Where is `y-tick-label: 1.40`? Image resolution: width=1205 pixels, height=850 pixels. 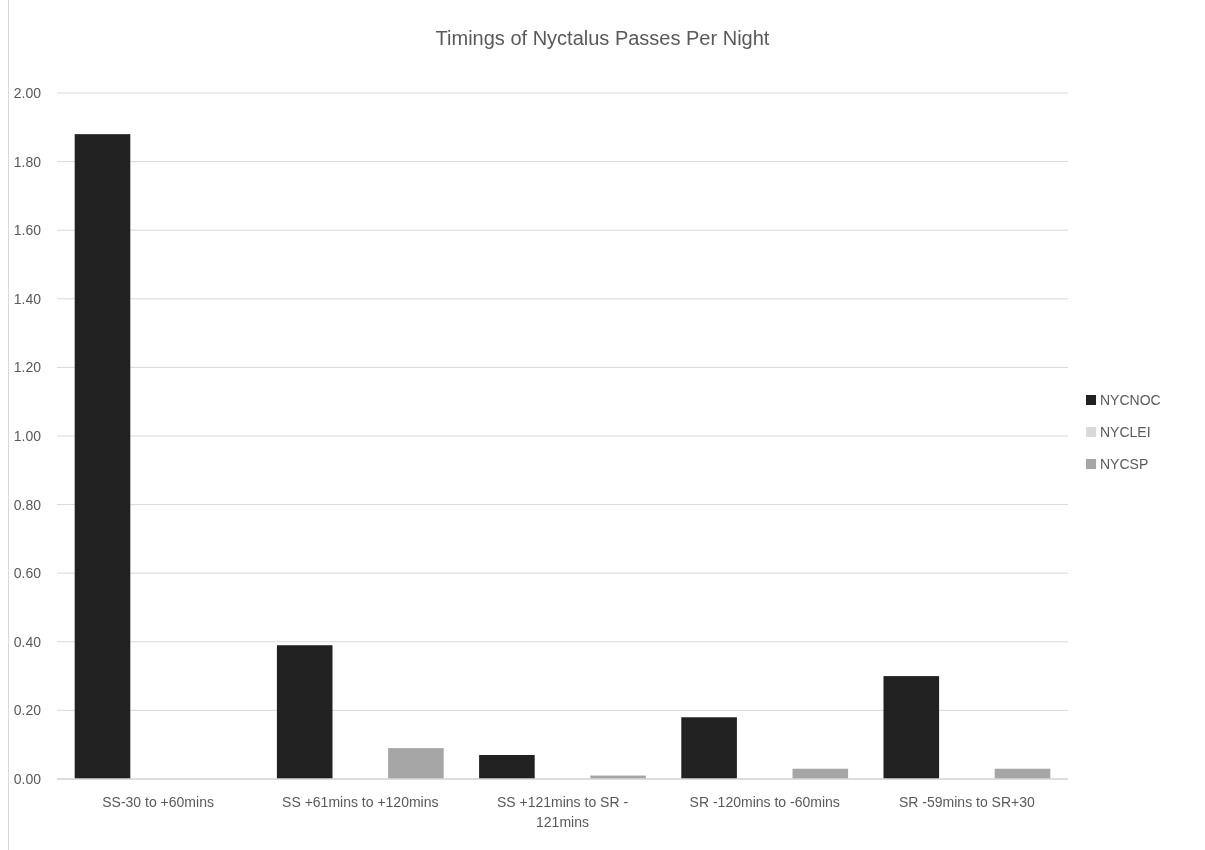 y-tick-label: 1.40 is located at coordinates (27, 298).